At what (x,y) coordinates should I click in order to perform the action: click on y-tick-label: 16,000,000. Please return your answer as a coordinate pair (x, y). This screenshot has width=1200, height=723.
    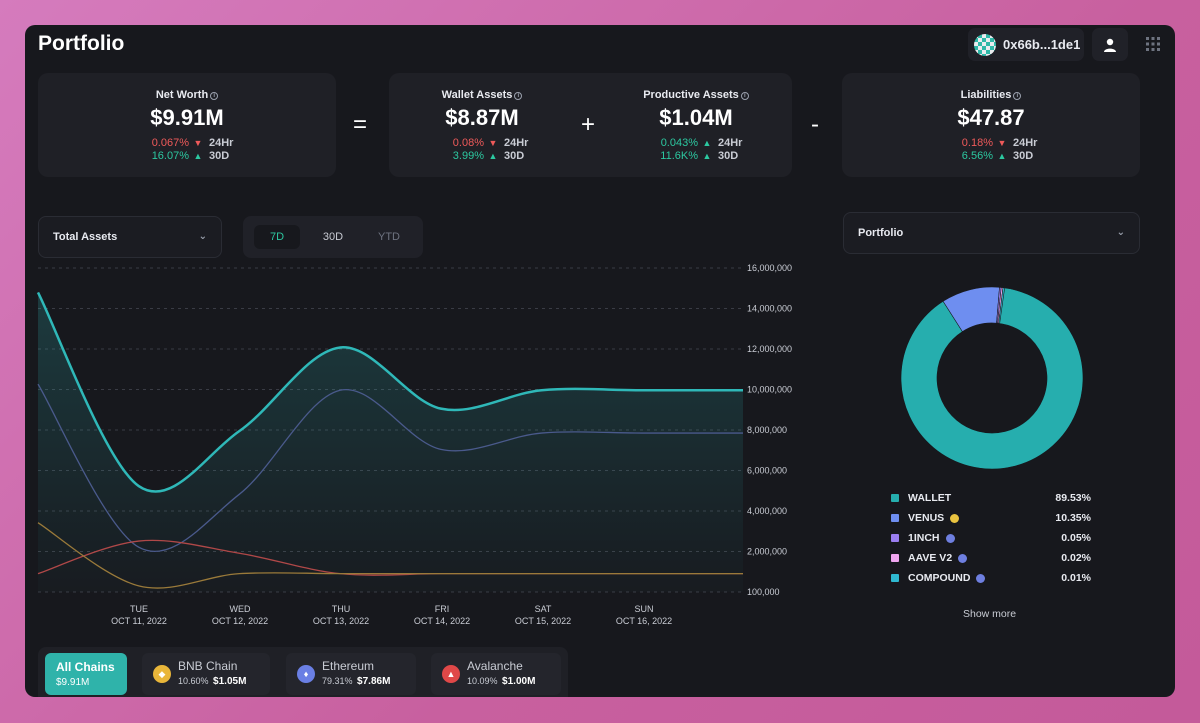
    Looking at the image, I should click on (769, 268).